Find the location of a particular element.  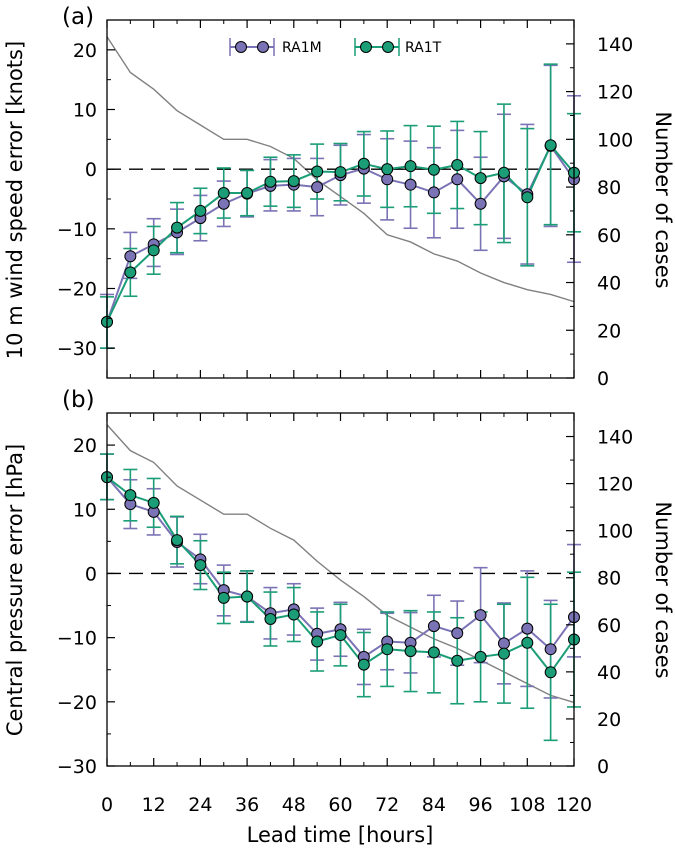

panel-b-ylabel: Central pressure error [hPa] is located at coordinates (15, 590).